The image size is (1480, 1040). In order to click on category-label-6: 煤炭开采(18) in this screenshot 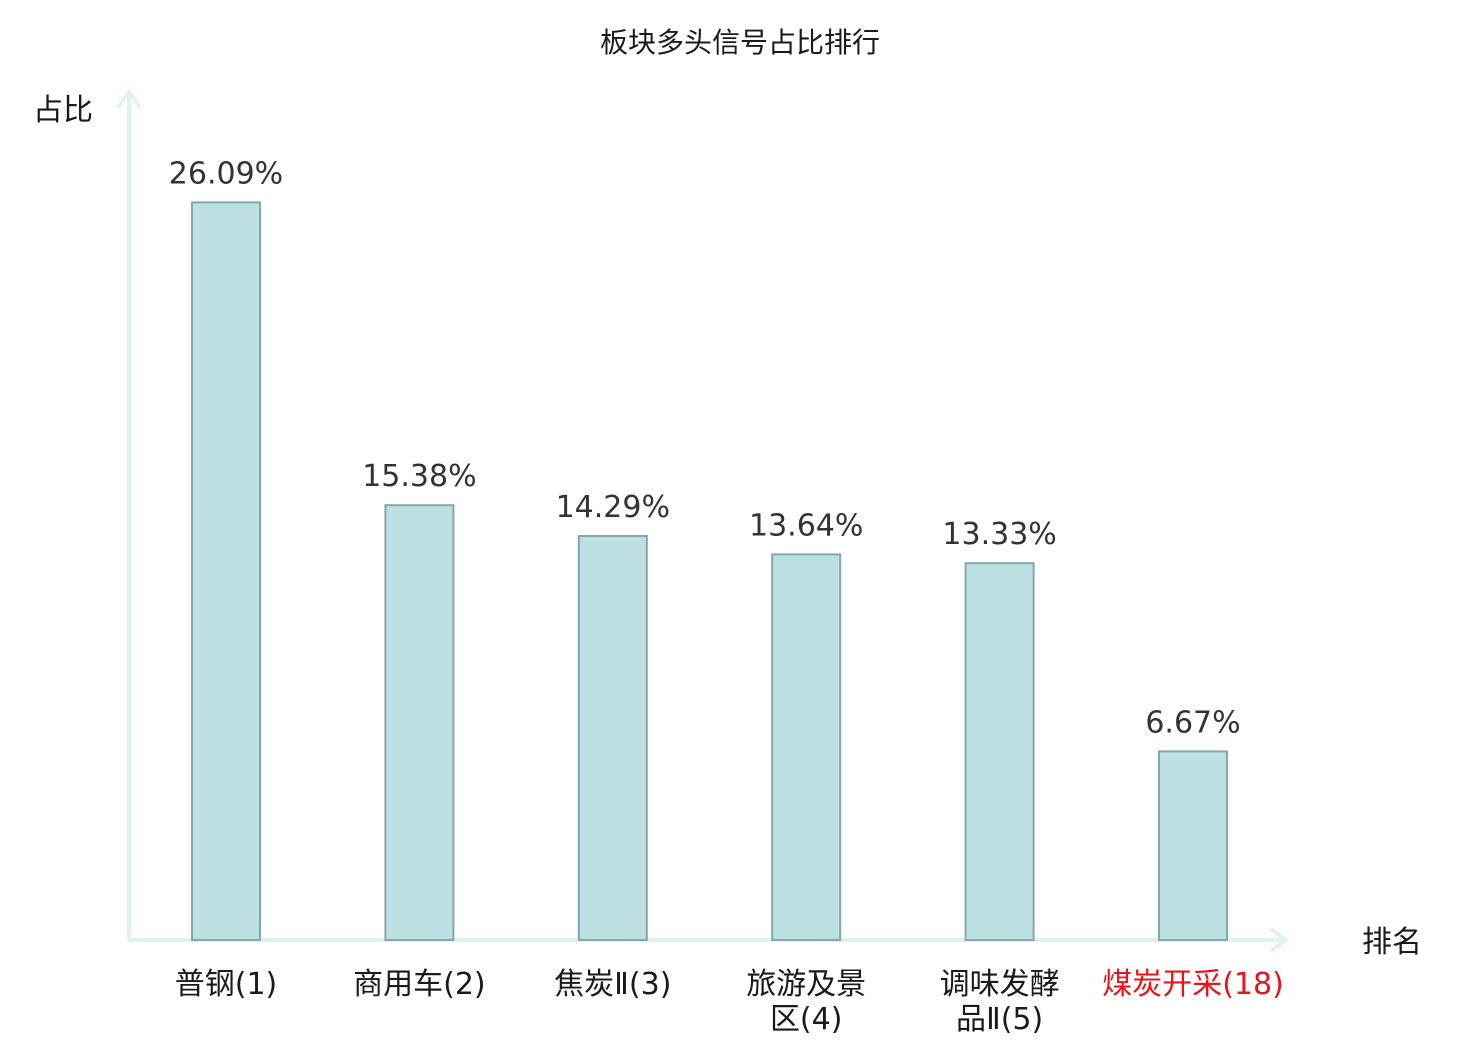, I will do `click(1193, 984)`.